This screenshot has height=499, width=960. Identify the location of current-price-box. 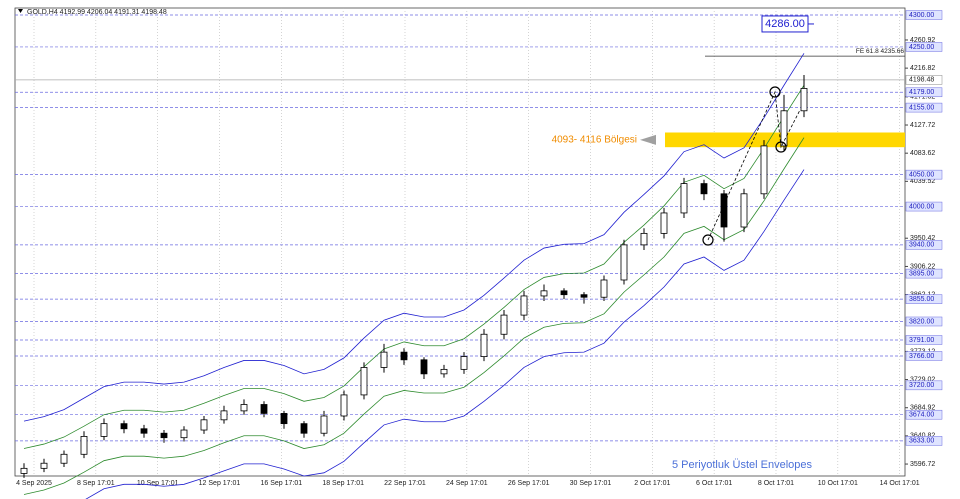
(924, 80).